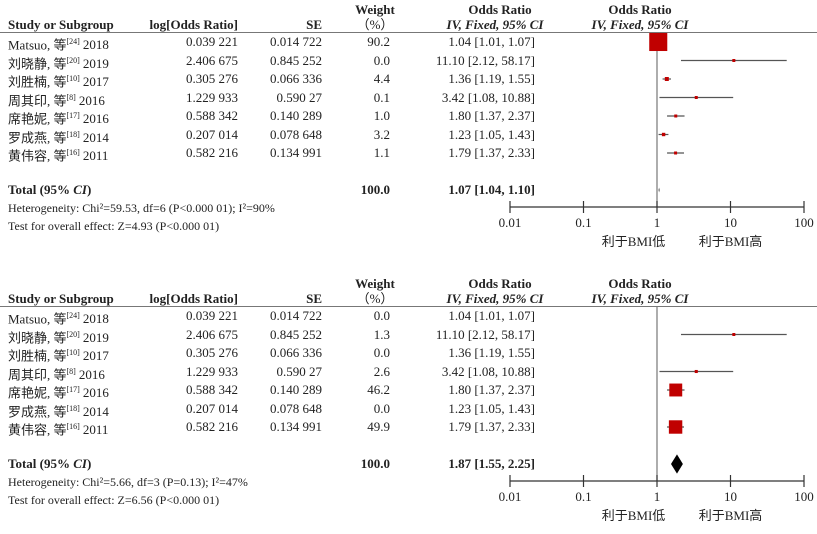 Image resolution: width=817 pixels, height=534 pixels. I want to click on study-name: 刘胜楠, 等[10] 2017, so click(58, 354).